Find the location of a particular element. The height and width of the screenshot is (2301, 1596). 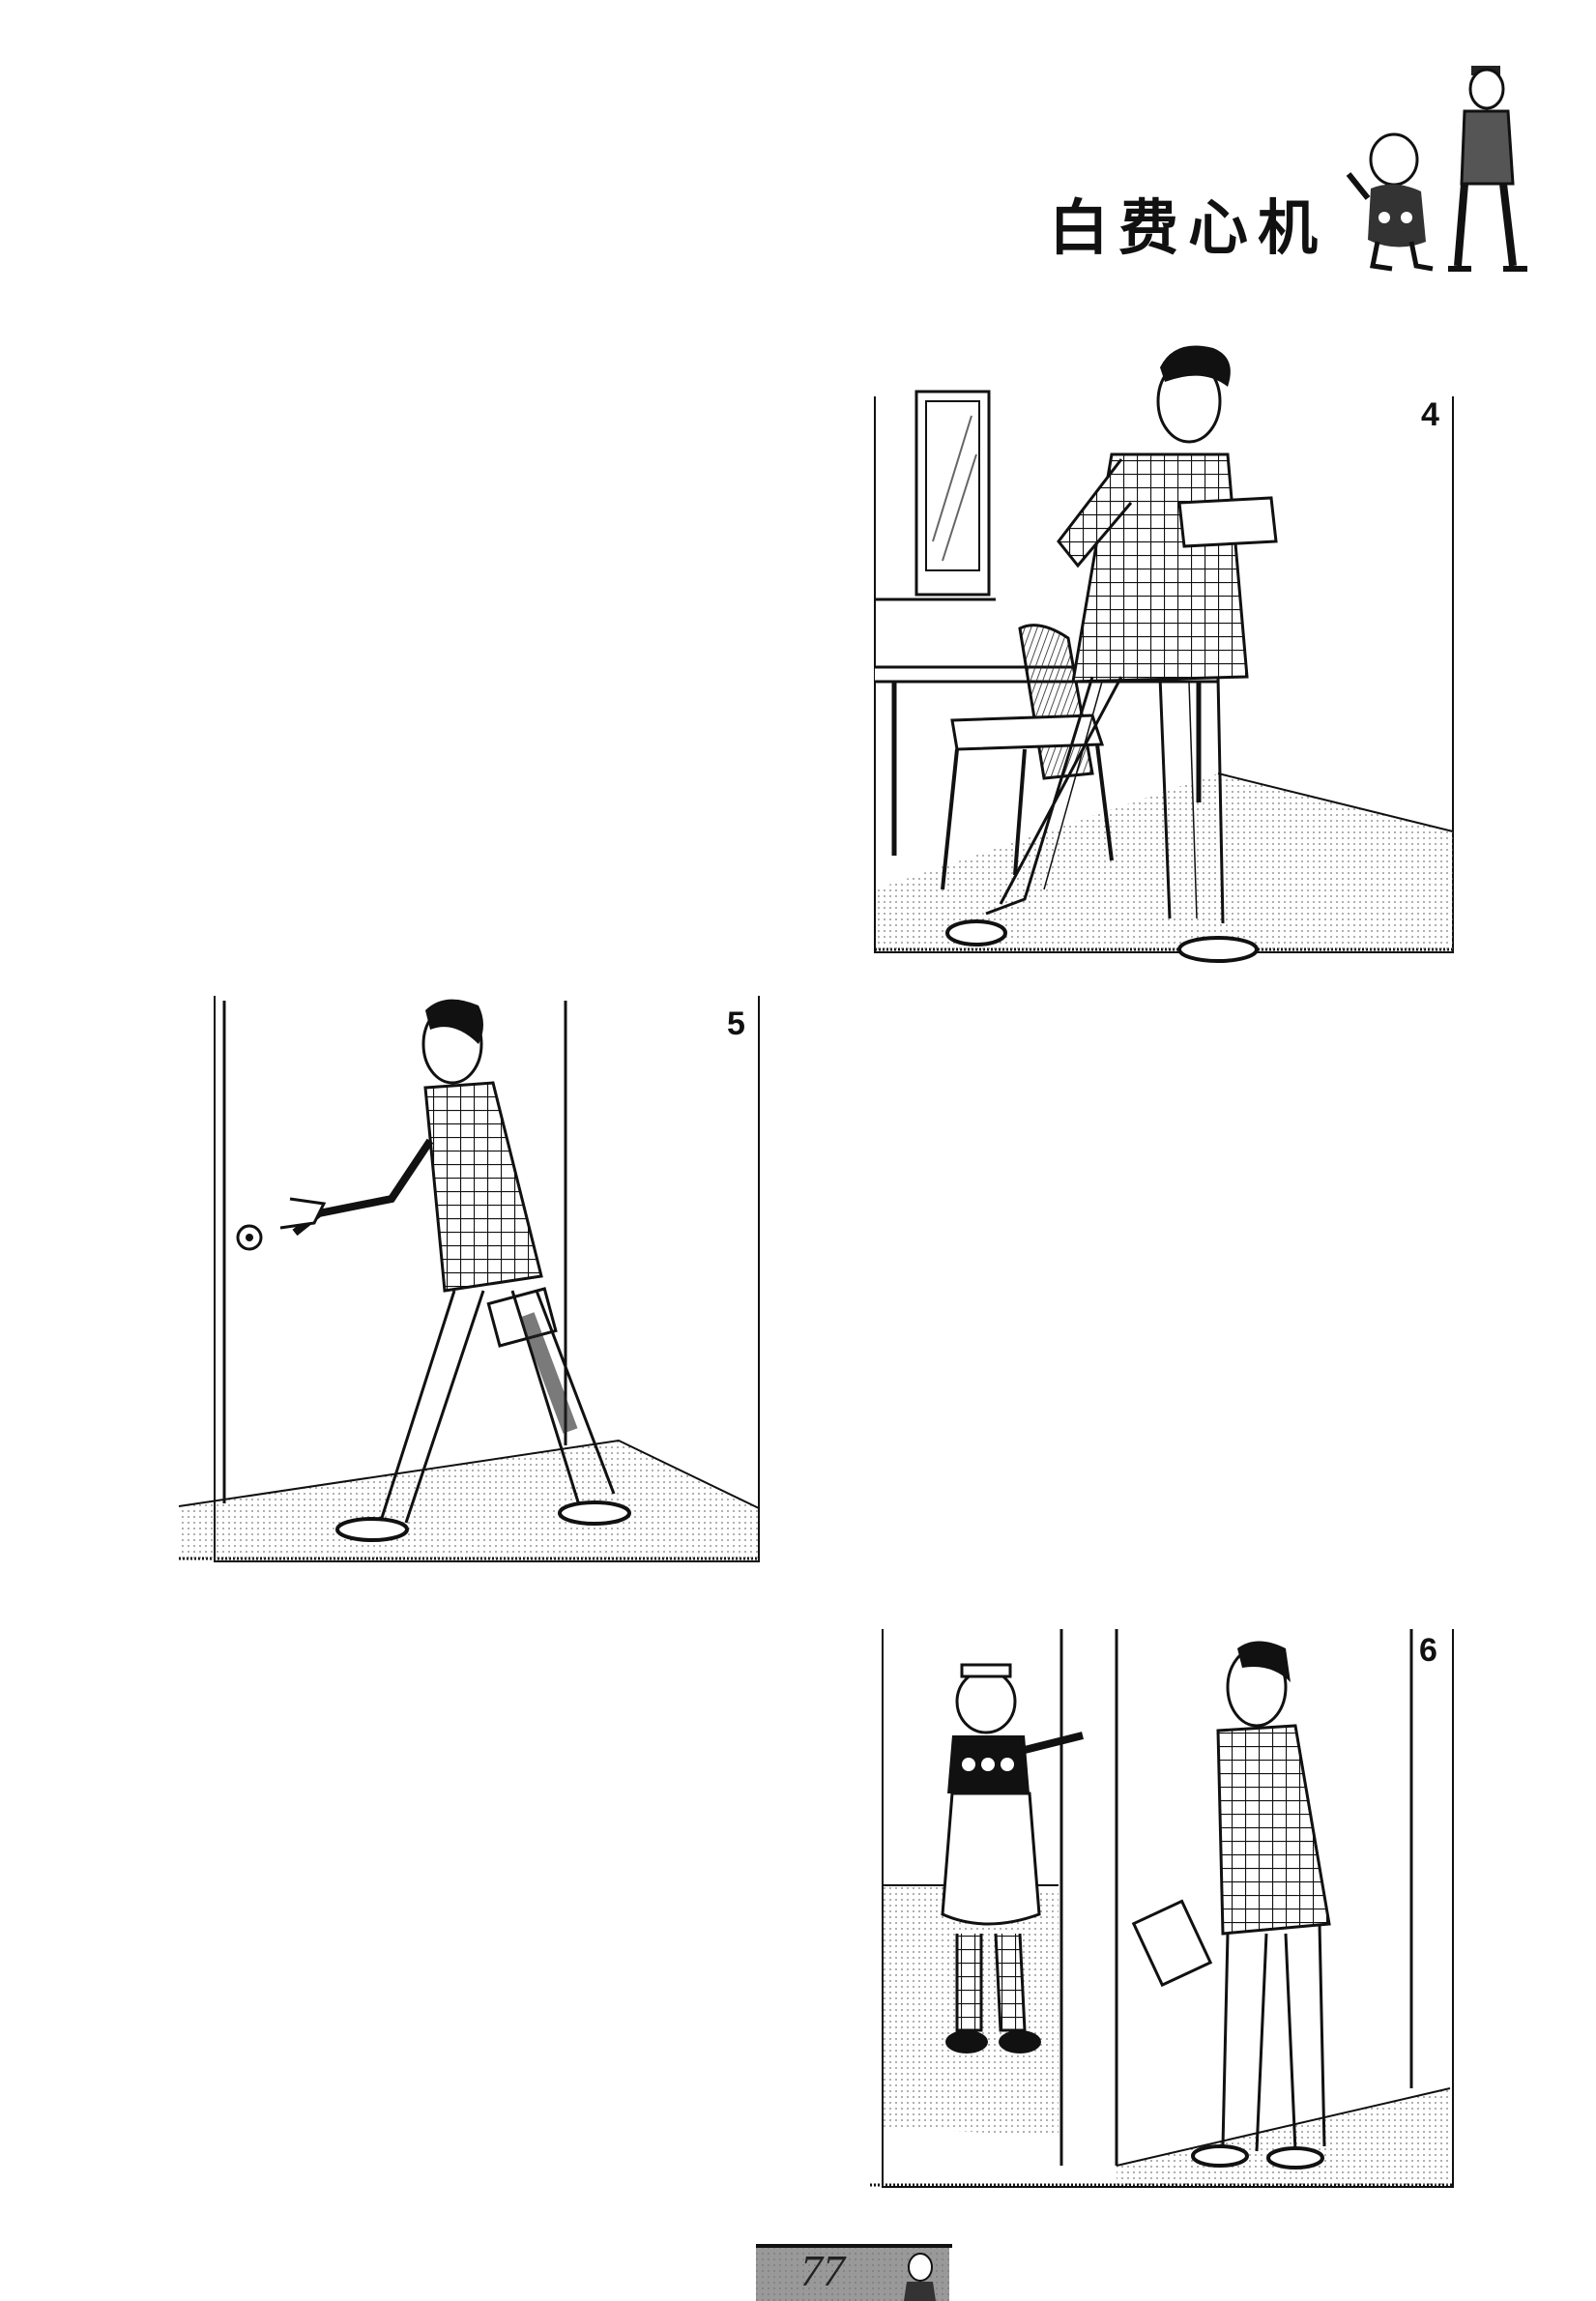

page-title: 白费心机 is located at coordinates (1188, 227).